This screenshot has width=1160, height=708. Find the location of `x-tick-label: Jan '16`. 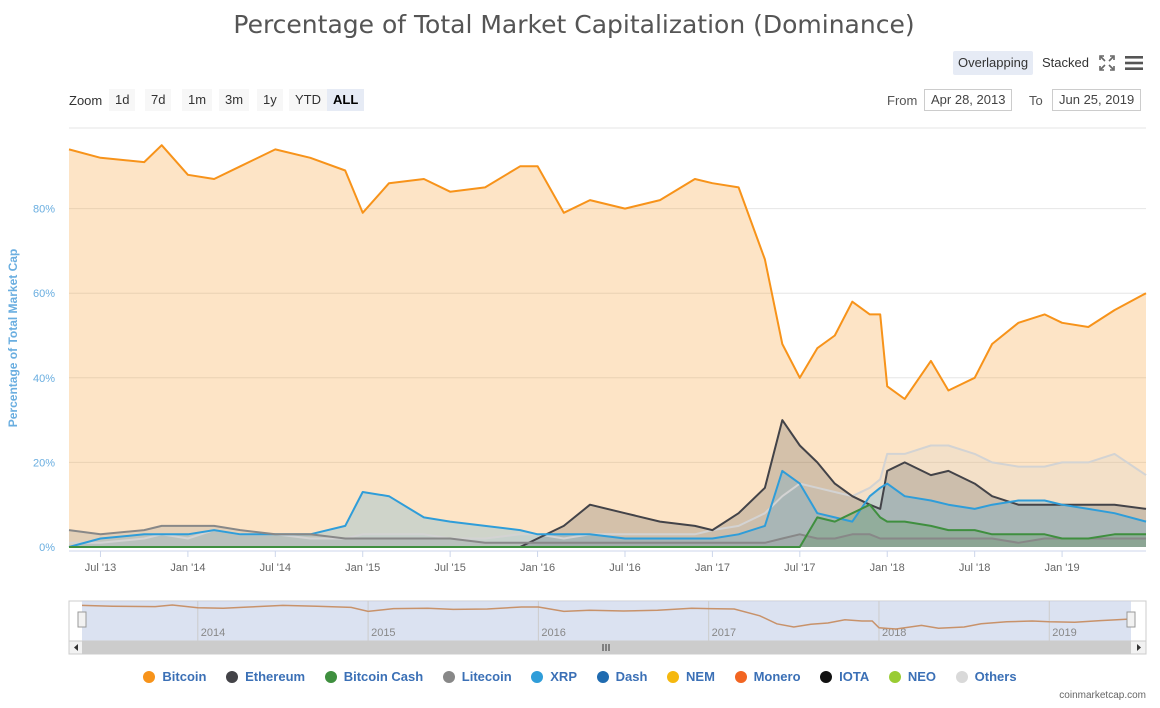

x-tick-label: Jan '16 is located at coordinates (537, 568).